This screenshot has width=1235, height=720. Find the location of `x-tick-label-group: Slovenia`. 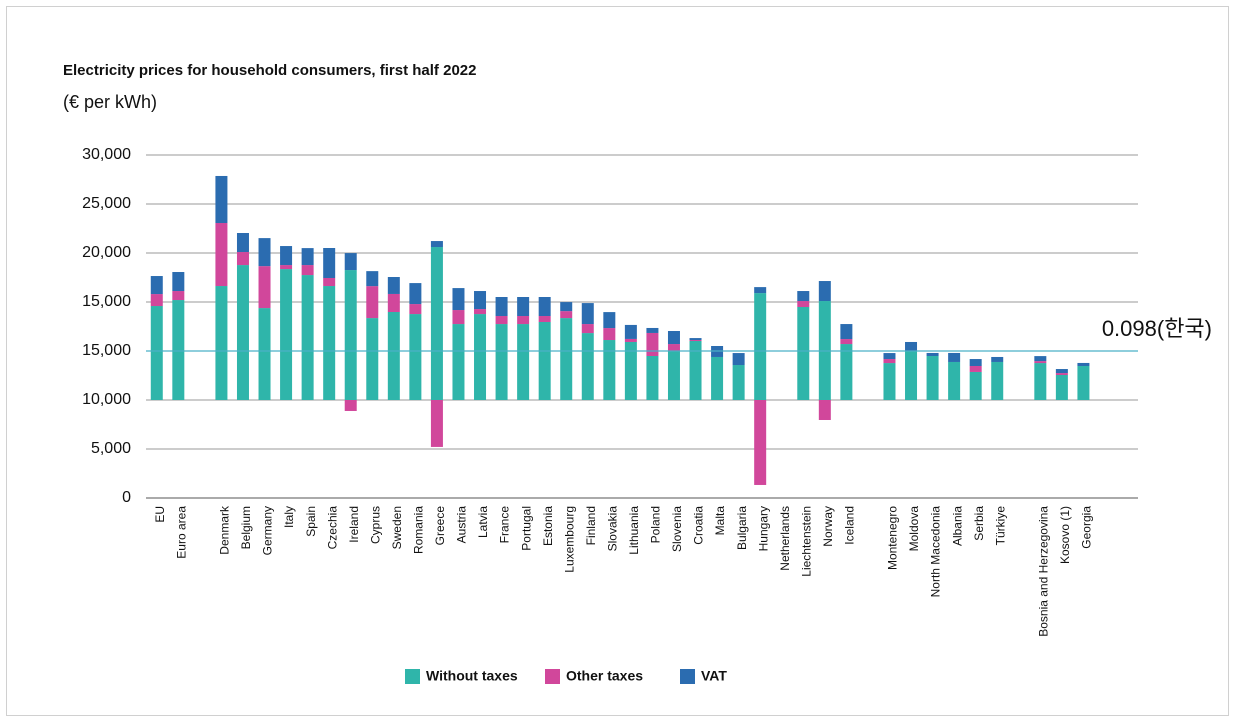

x-tick-label-group: Slovenia is located at coordinates (677, 529).